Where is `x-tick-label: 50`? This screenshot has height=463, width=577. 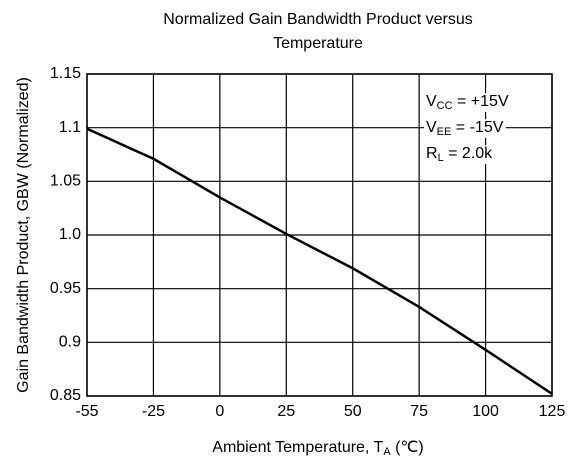 x-tick-label: 50 is located at coordinates (353, 411).